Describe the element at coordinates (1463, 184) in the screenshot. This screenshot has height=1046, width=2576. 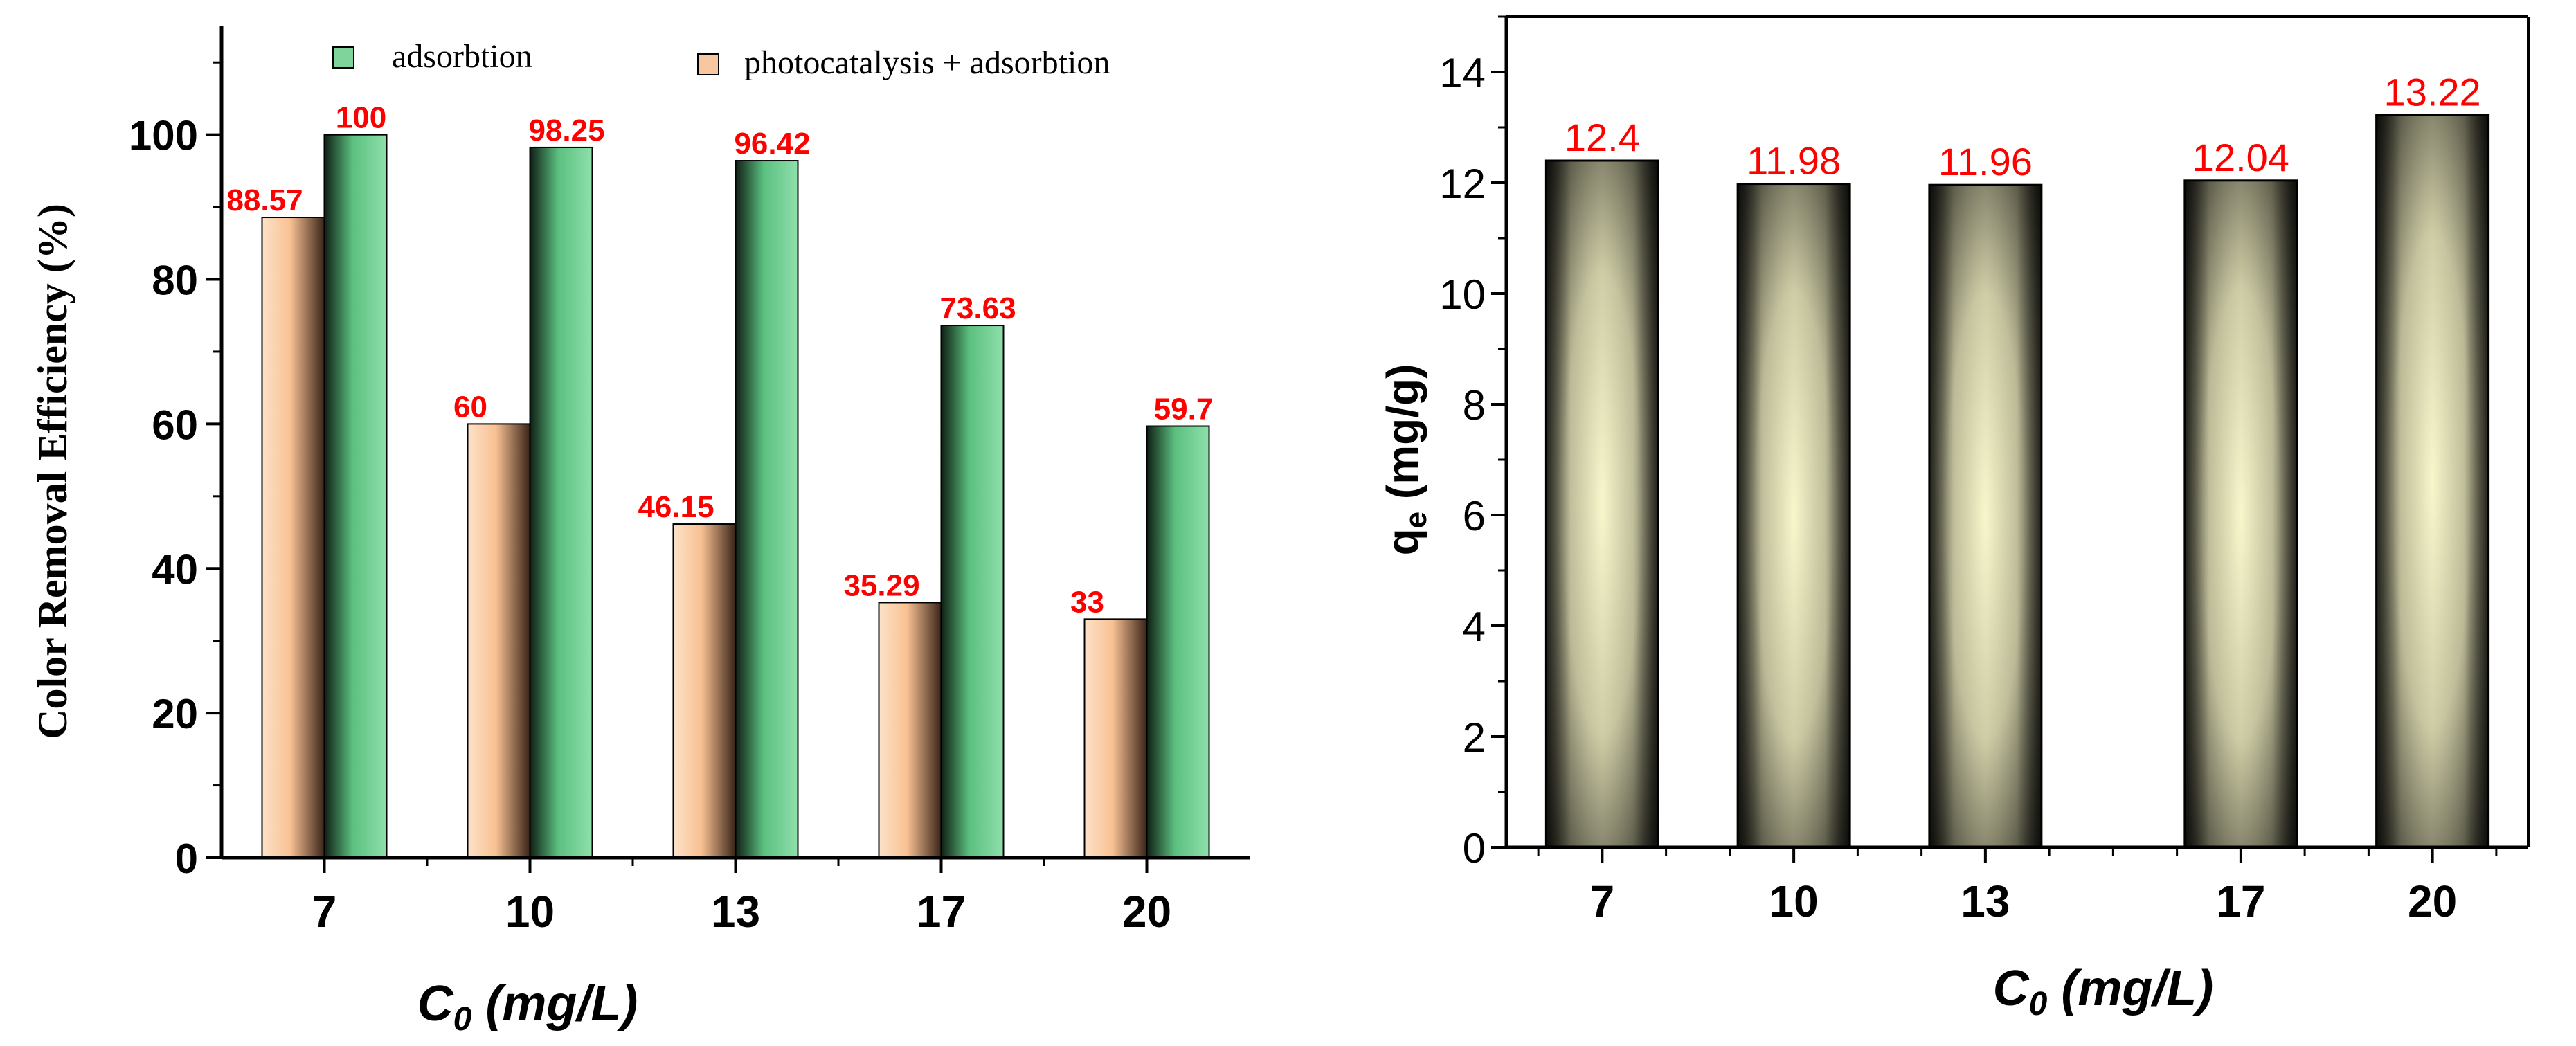
I see `y-tick-label: 12` at that location.